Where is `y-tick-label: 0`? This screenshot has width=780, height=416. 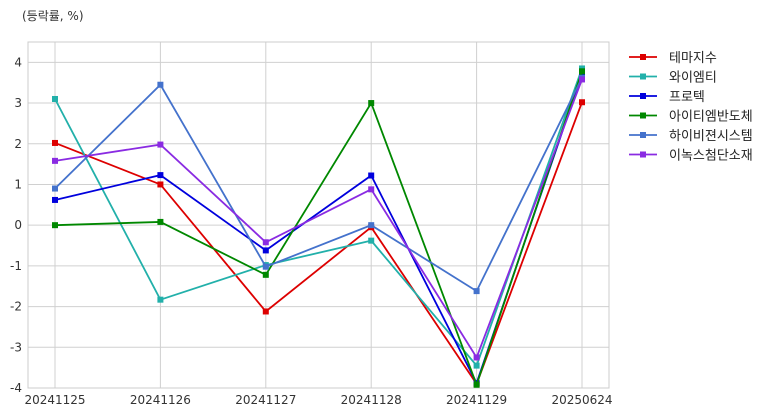 y-tick-label: 0 is located at coordinates (18, 225).